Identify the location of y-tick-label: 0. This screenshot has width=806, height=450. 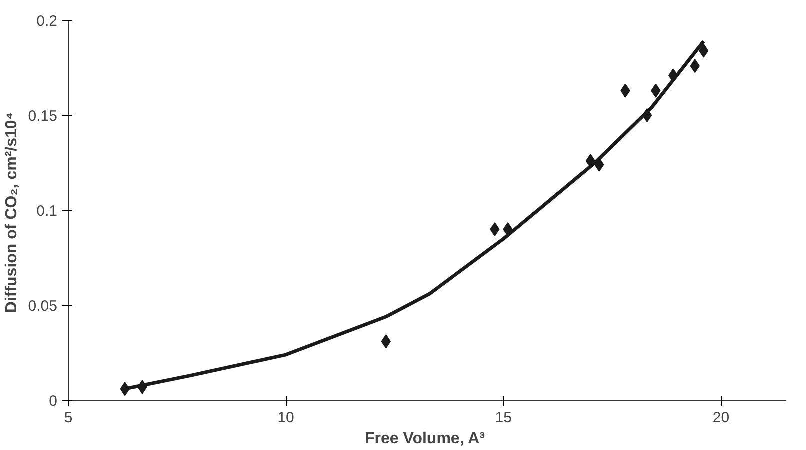
(53, 401).